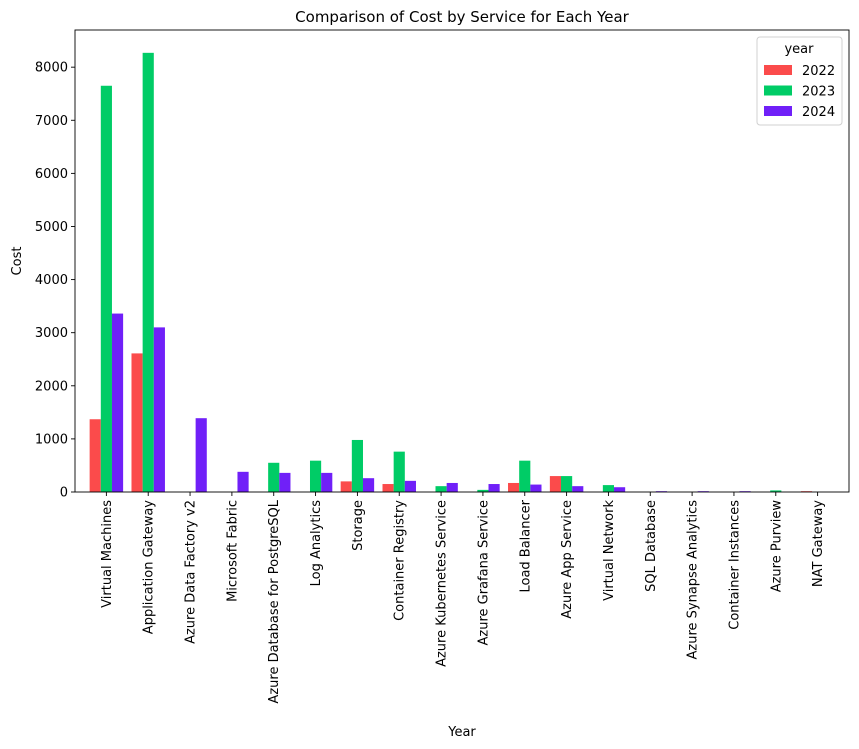 The height and width of the screenshot is (749, 859). What do you see at coordinates (693, 580) in the screenshot?
I see `x-tick-label: Azure Synapse Analytics` at bounding box center [693, 580].